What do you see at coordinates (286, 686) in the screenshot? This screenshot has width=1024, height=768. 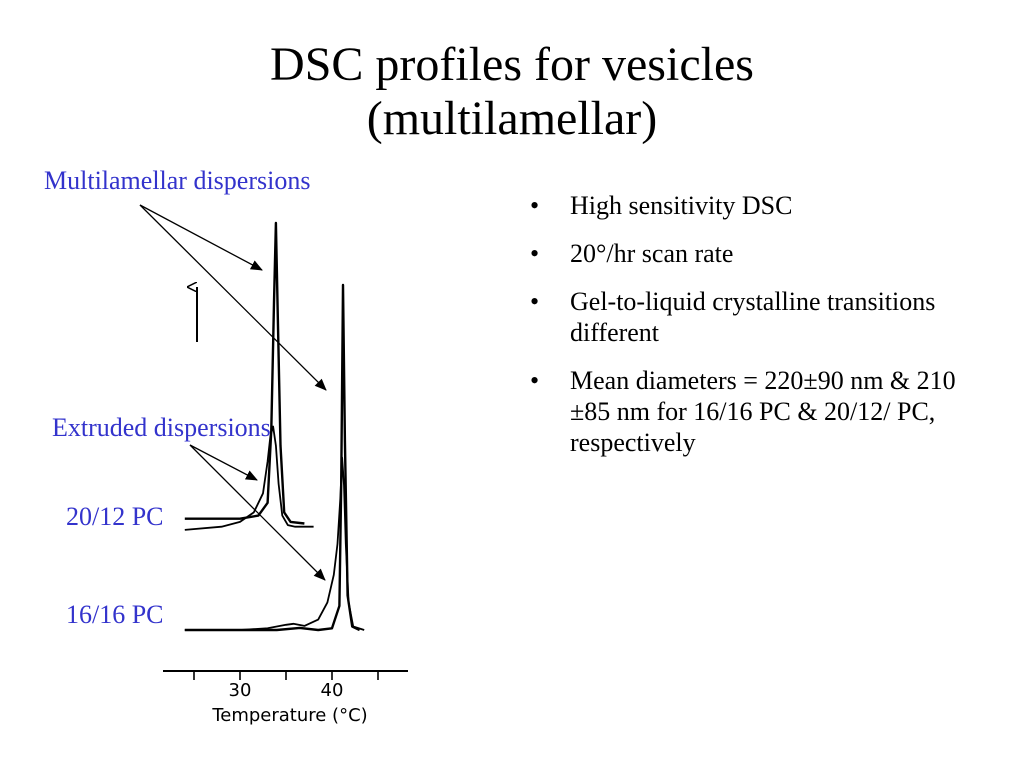 I see `tick-layer: 30 40` at bounding box center [286, 686].